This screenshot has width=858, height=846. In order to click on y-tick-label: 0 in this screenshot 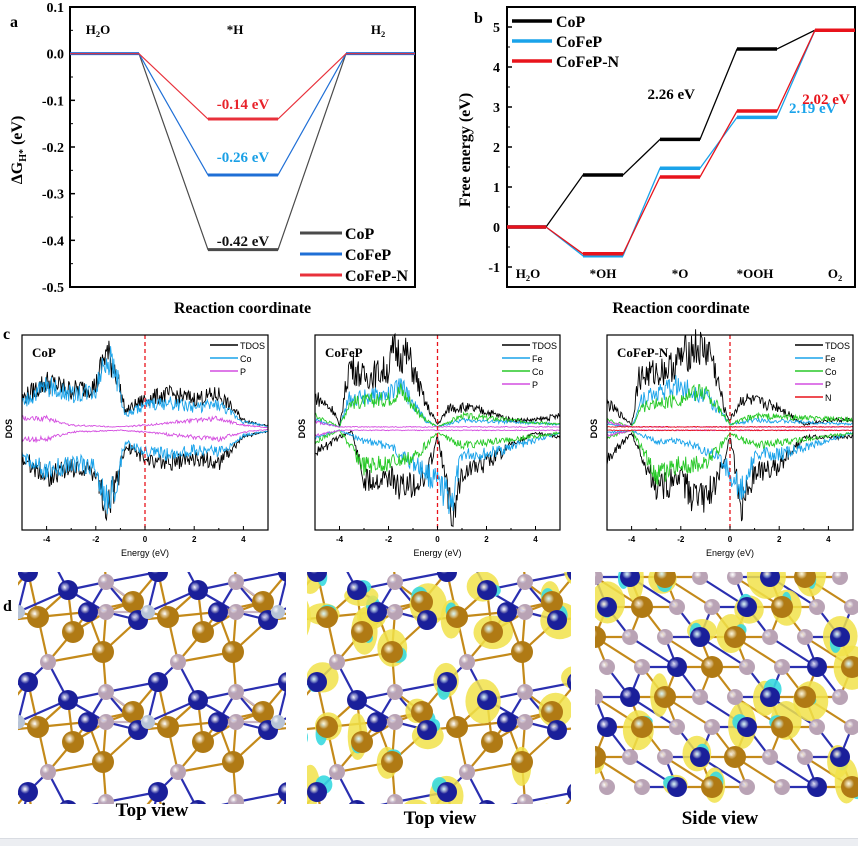, I will do `click(496, 228)`.